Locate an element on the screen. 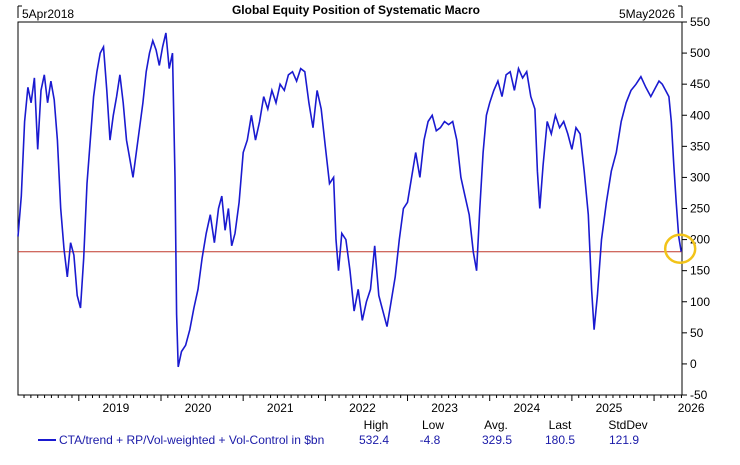  stat-header-low: Low is located at coordinates (433, 425).